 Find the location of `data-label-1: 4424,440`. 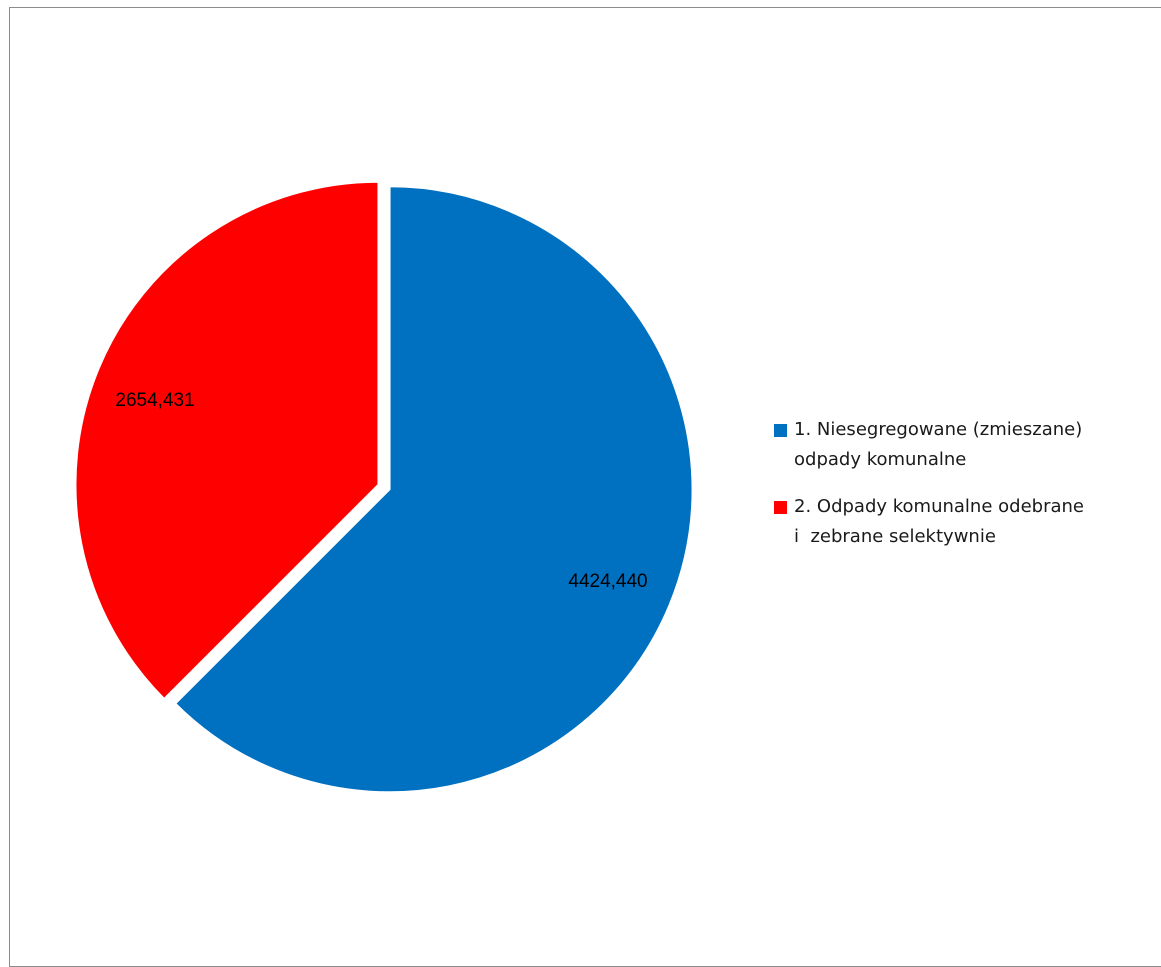

data-label-1: 4424,440 is located at coordinates (607, 581).